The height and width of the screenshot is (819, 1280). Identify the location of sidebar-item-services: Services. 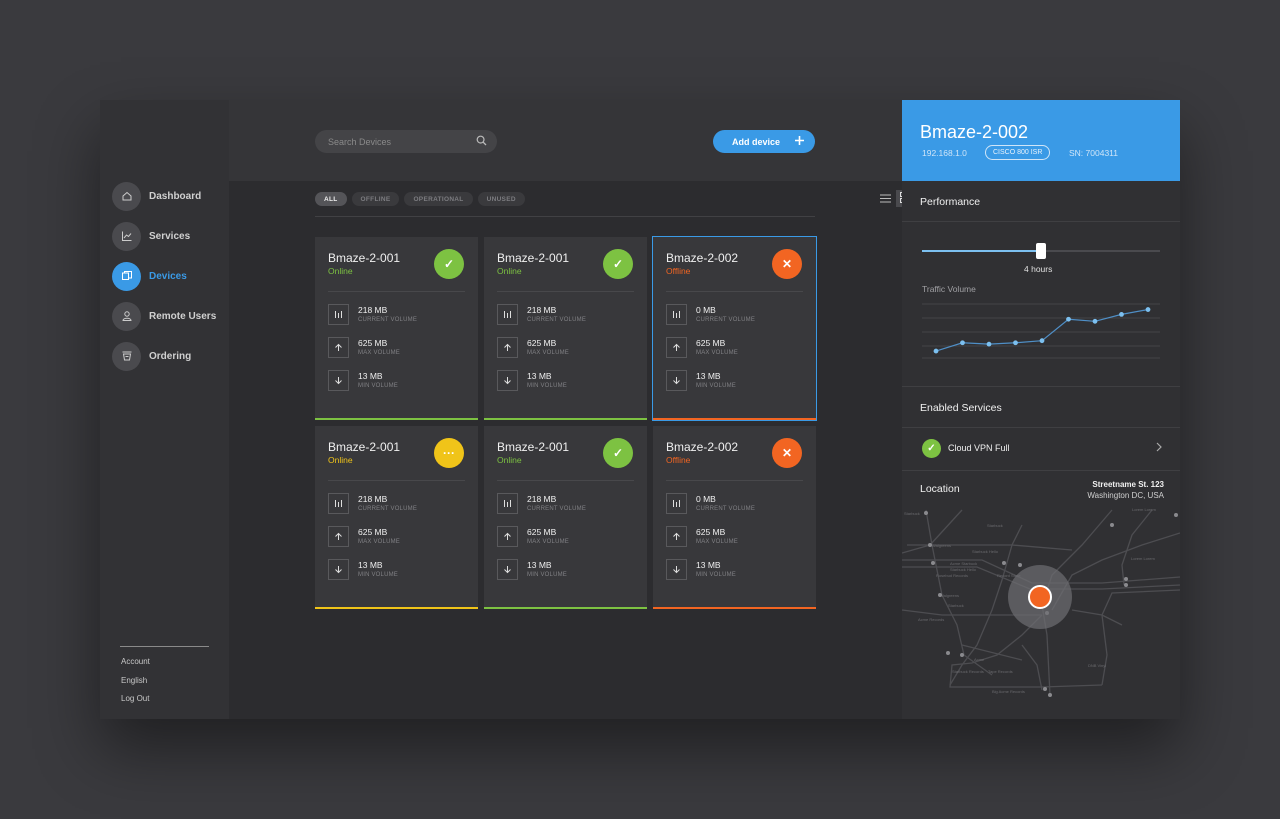
(151, 236).